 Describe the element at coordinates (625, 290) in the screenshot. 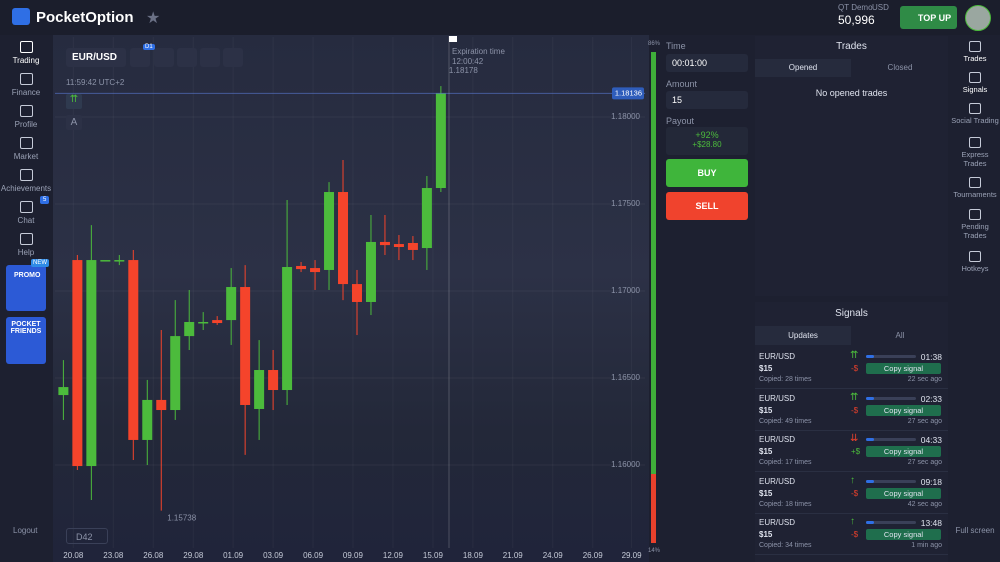

I see `y-tick-label: 1.17000` at that location.